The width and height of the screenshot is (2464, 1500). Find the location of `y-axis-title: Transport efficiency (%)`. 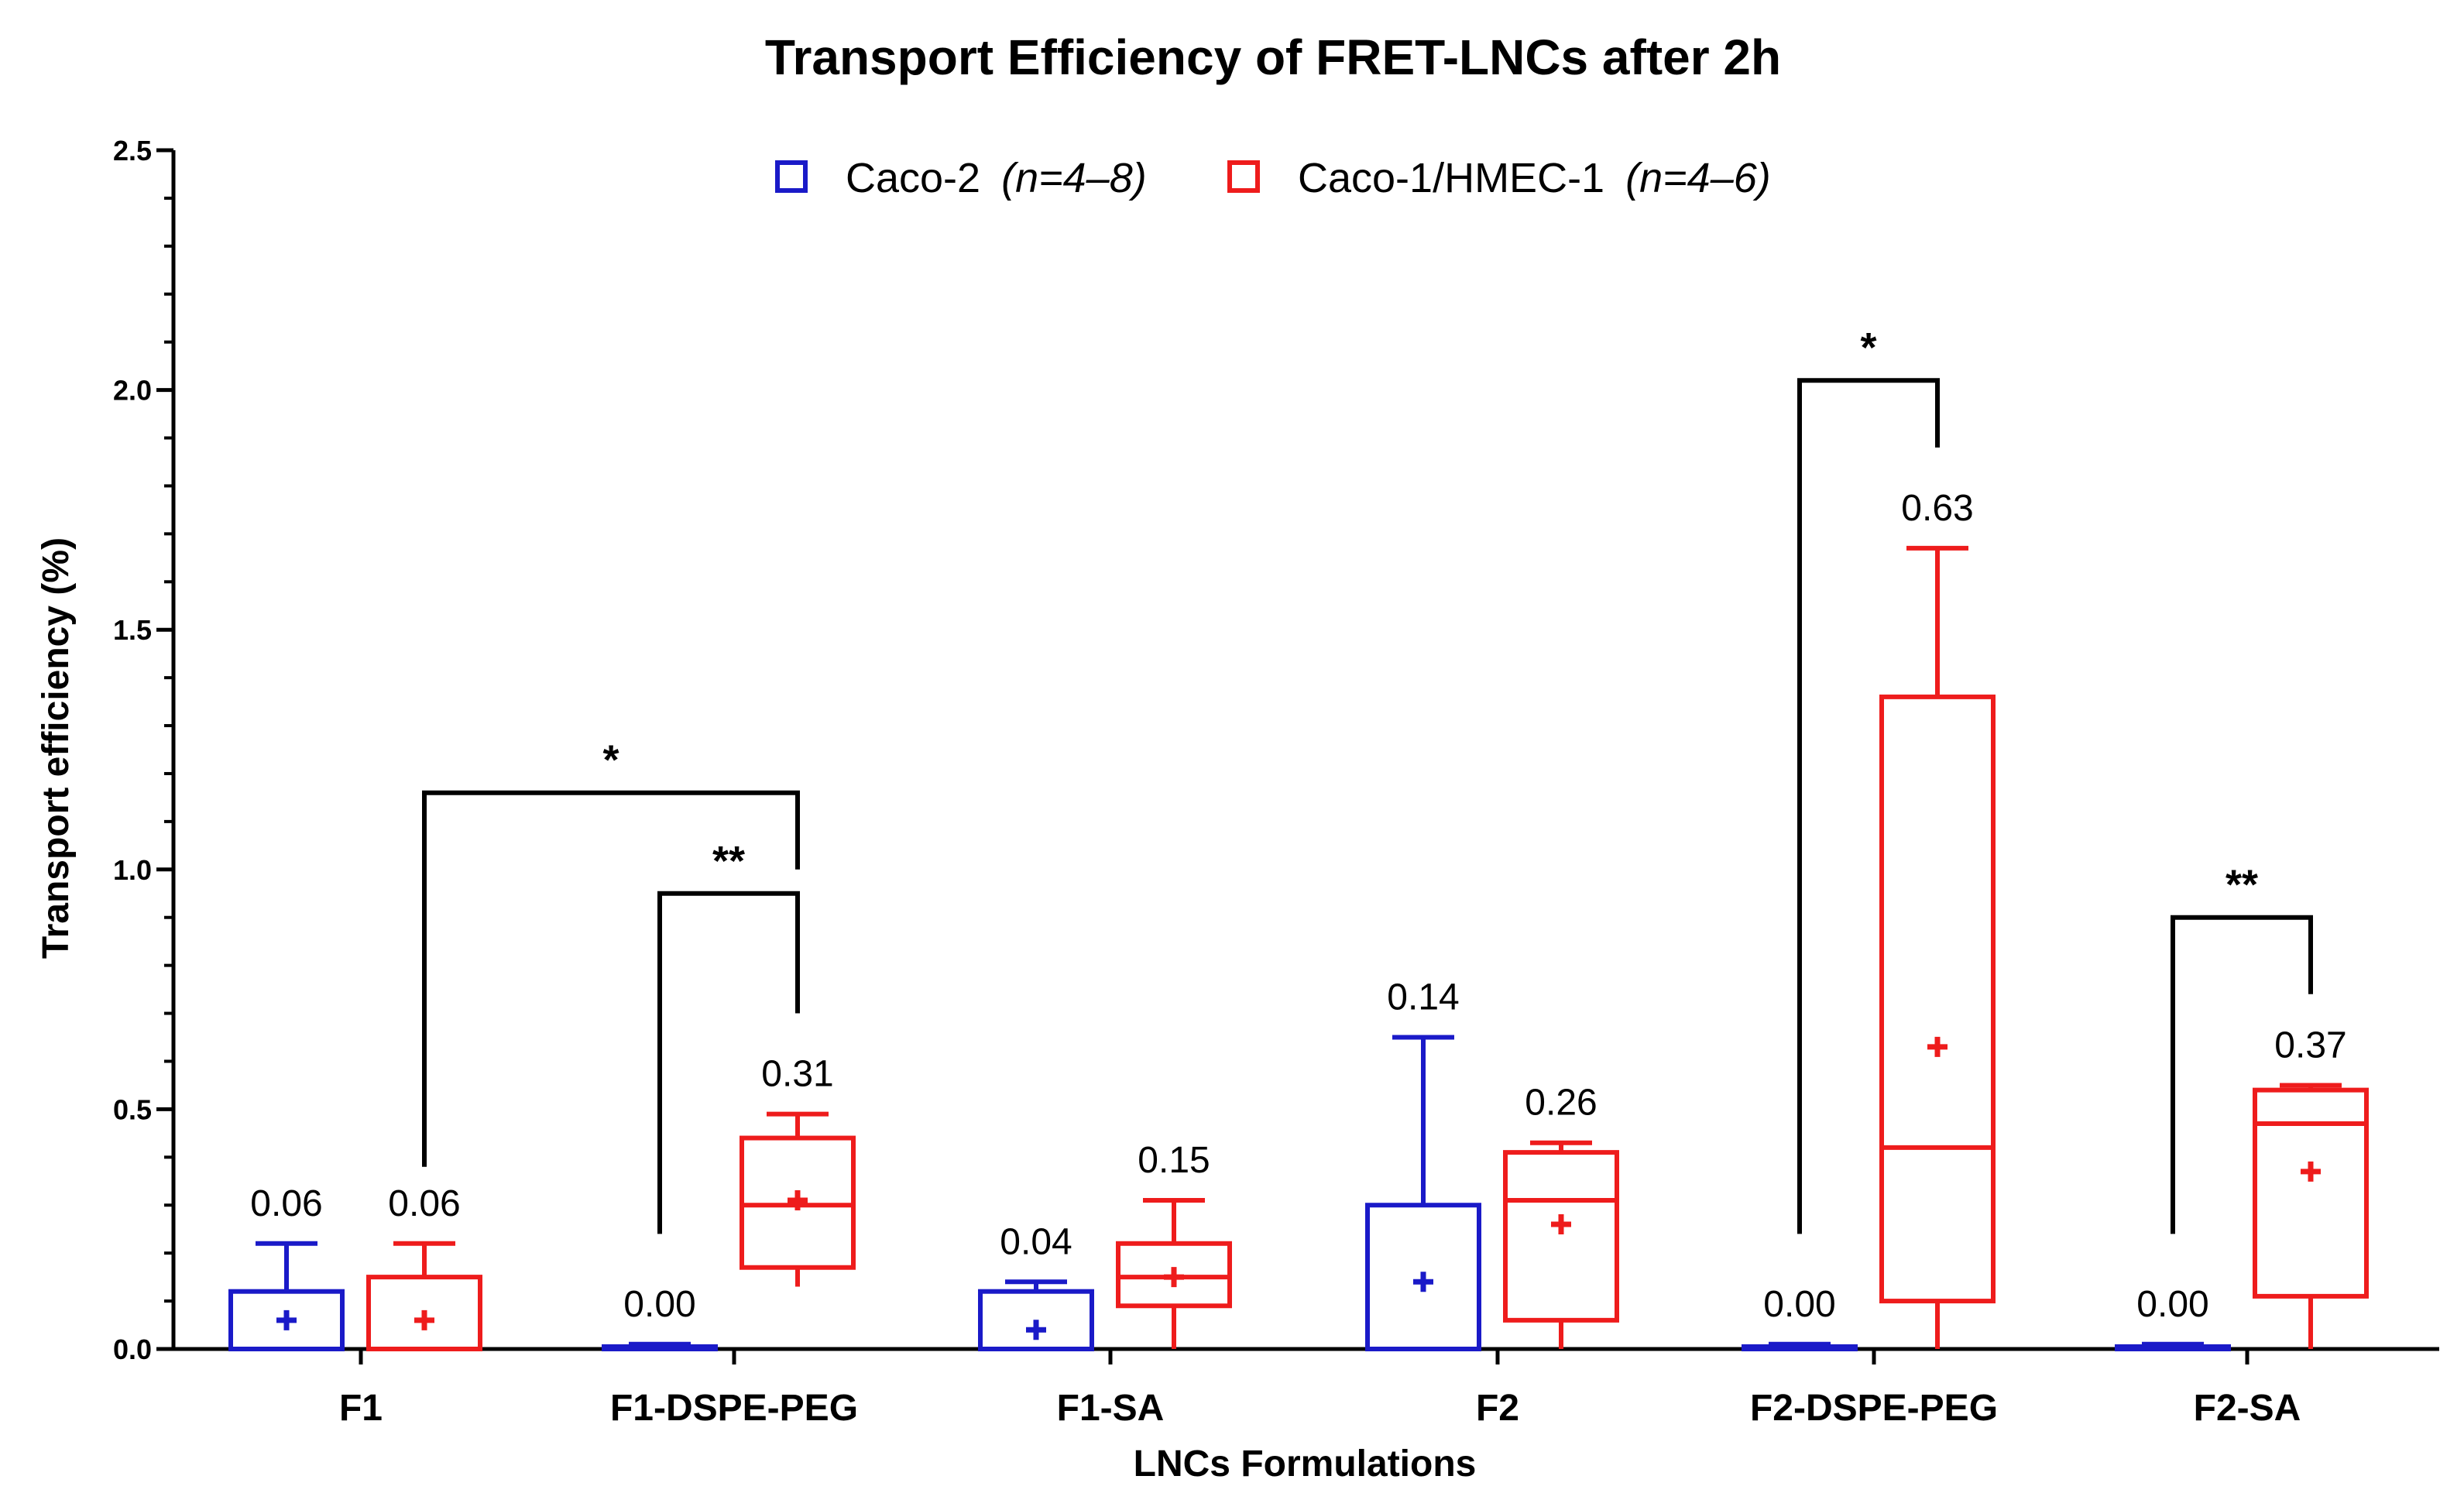

y-axis-title: Transport efficiency (%) is located at coordinates (56, 748).